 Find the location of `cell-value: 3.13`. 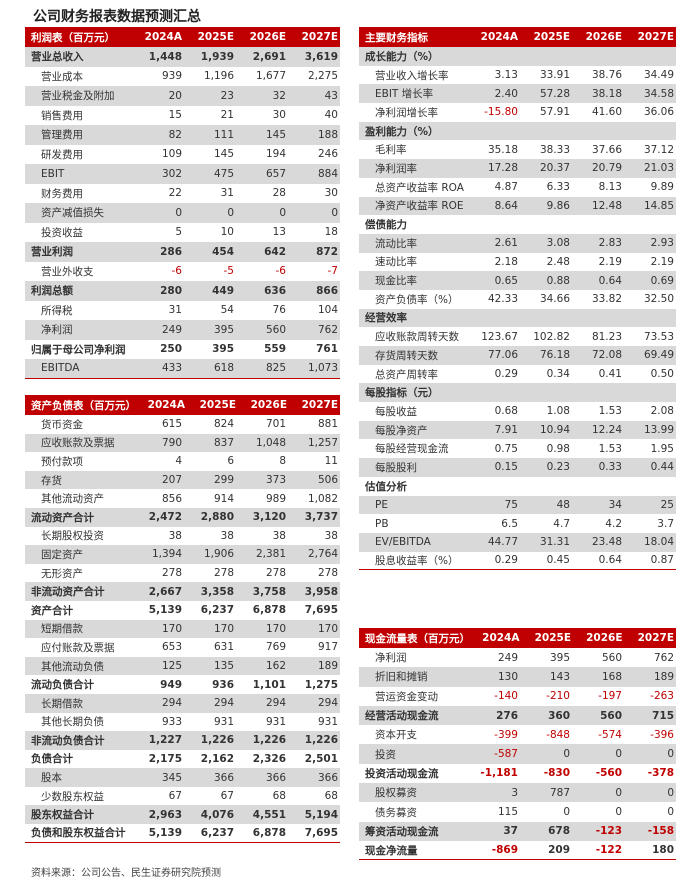

cell-value: 3.13 is located at coordinates (506, 75).